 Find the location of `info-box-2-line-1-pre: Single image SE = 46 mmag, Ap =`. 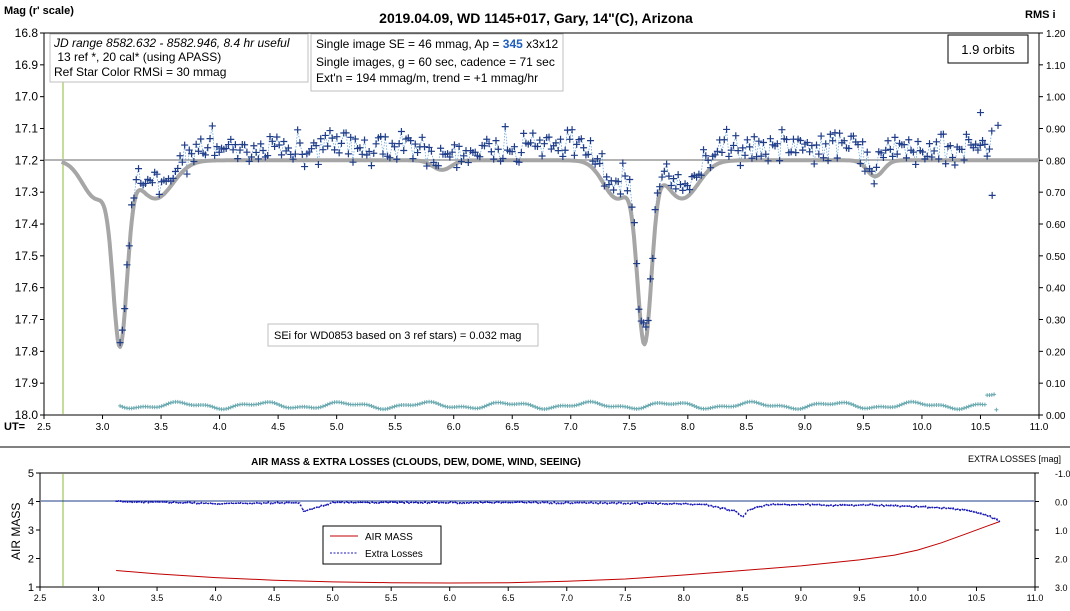

info-box-2-line-1-pre: Single image SE = 46 mmag, Ap = is located at coordinates (409, 44).